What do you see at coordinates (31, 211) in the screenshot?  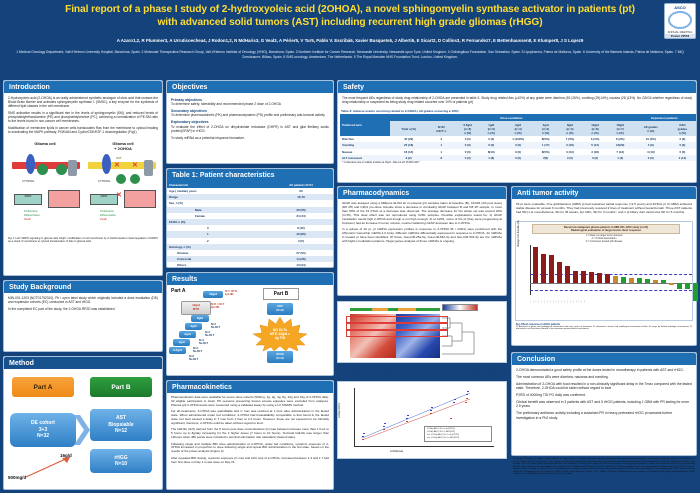 I see `fig1-left-prolif: Proliferation` at bounding box center [31, 211].